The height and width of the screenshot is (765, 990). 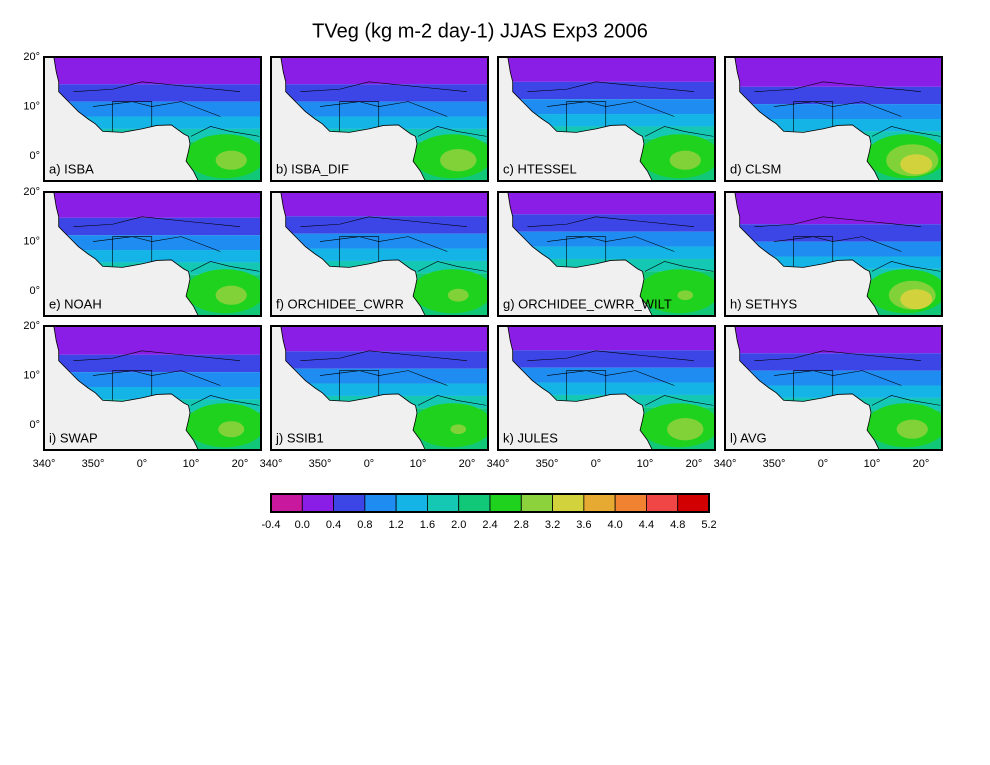 What do you see at coordinates (748, 437) in the screenshot?
I see `panel-label: l) AVG` at bounding box center [748, 437].